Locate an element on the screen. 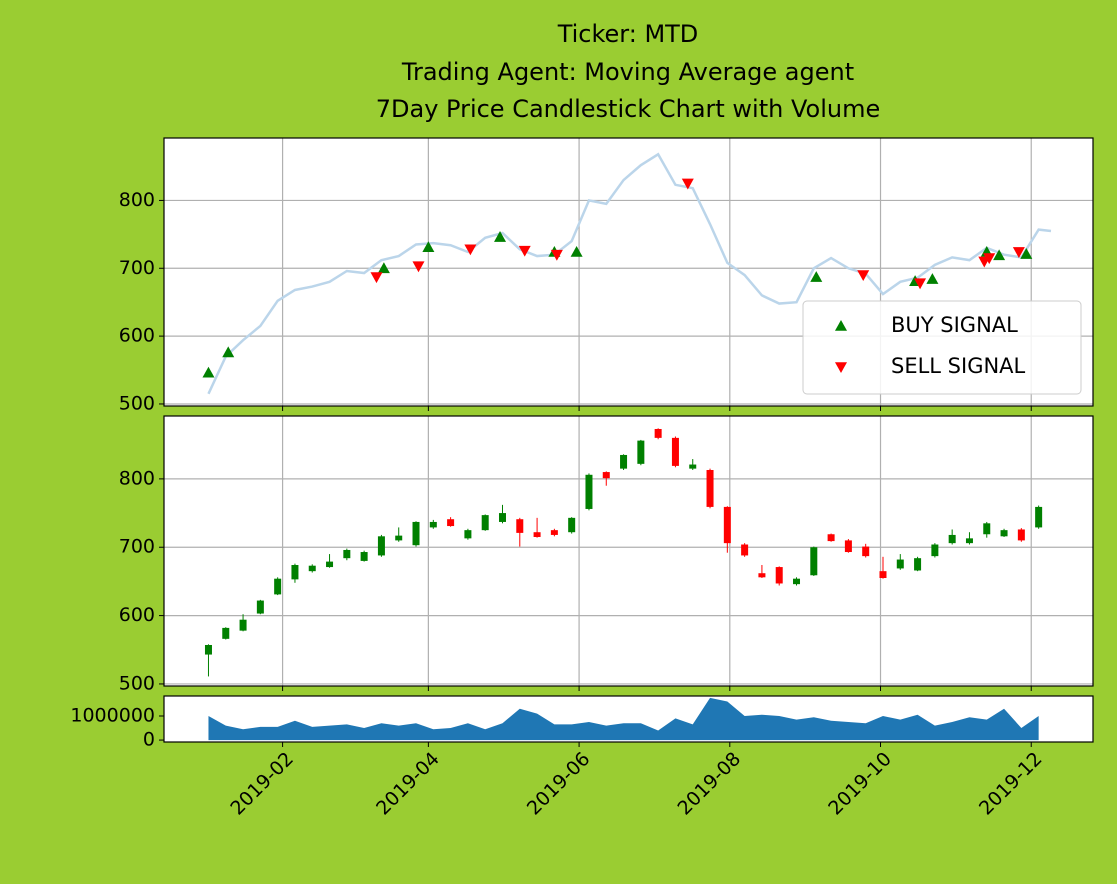 The width and height of the screenshot is (1117, 884). chart-title: Trading Agent: Moving Average agent is located at coordinates (627, 72).